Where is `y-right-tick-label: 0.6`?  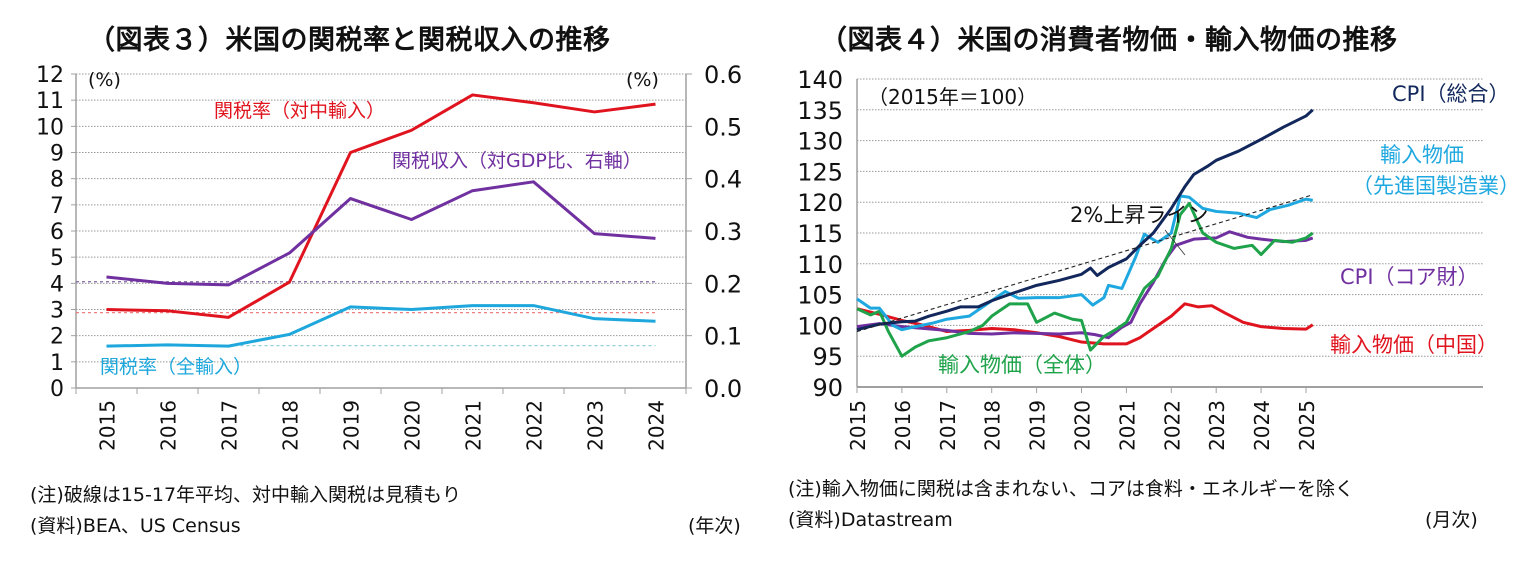 y-right-tick-label: 0.6 is located at coordinates (723, 75).